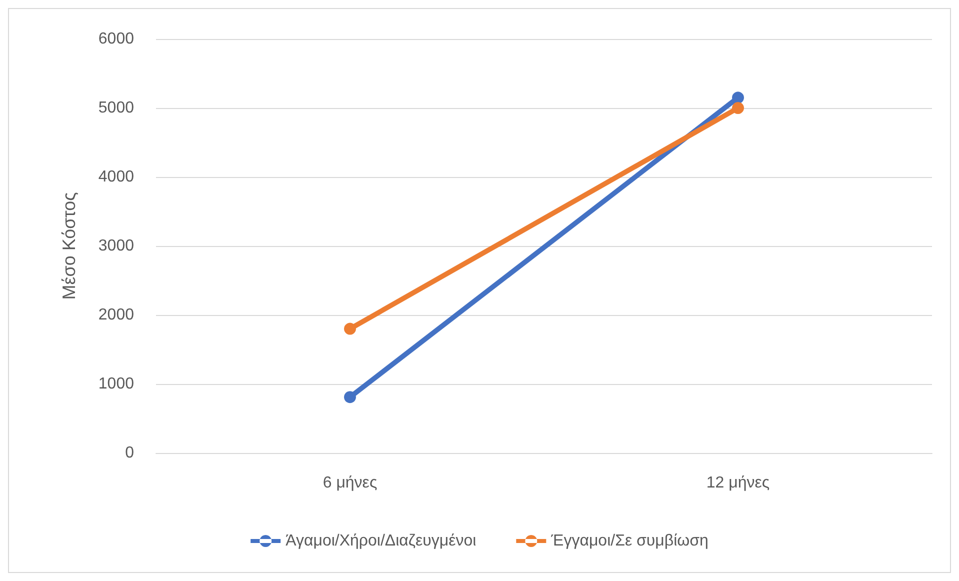  What do you see at coordinates (116, 315) in the screenshot?
I see `y-tick-label: 2000` at bounding box center [116, 315].